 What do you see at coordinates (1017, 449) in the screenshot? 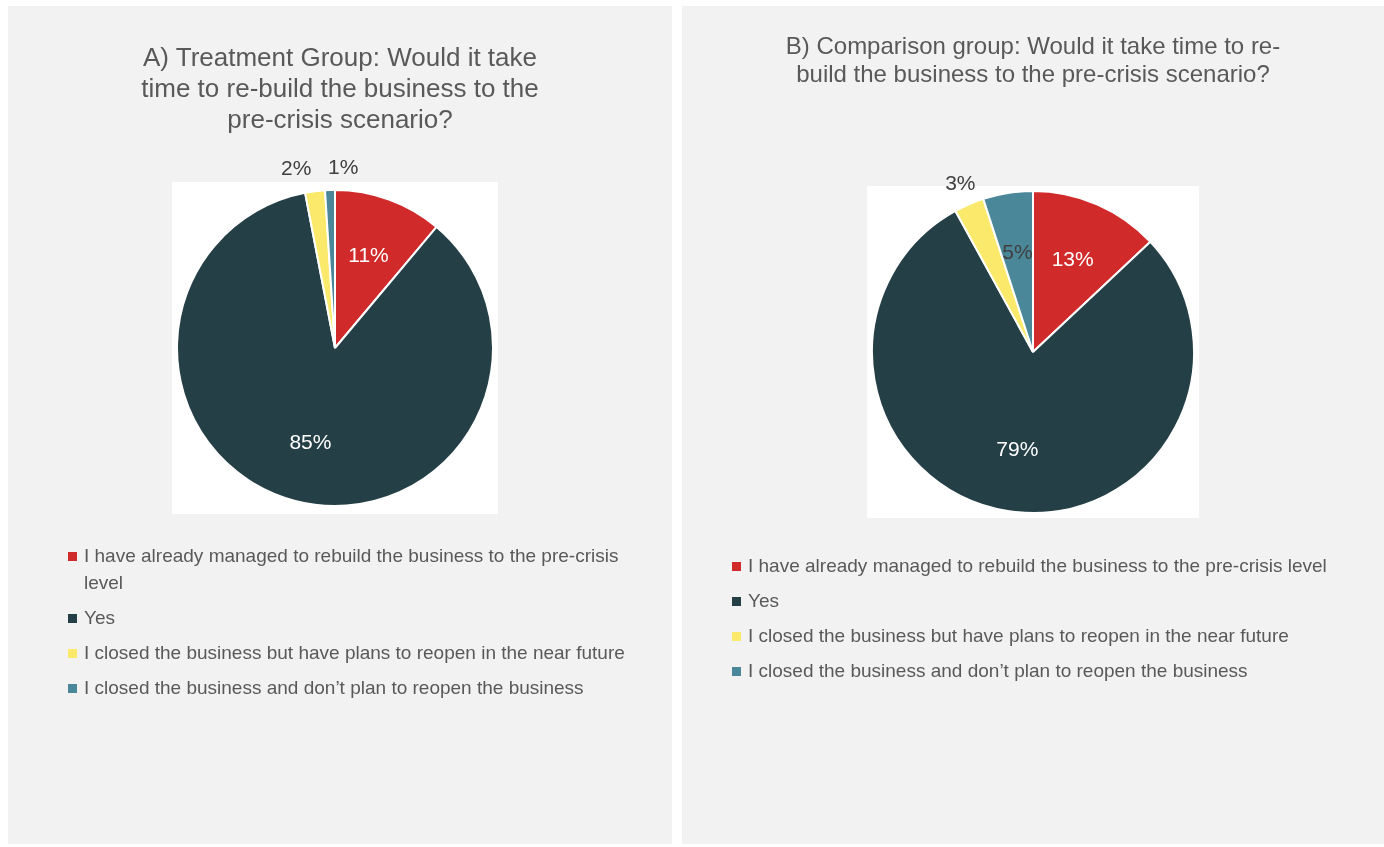
I see `data-label: 79%` at bounding box center [1017, 449].